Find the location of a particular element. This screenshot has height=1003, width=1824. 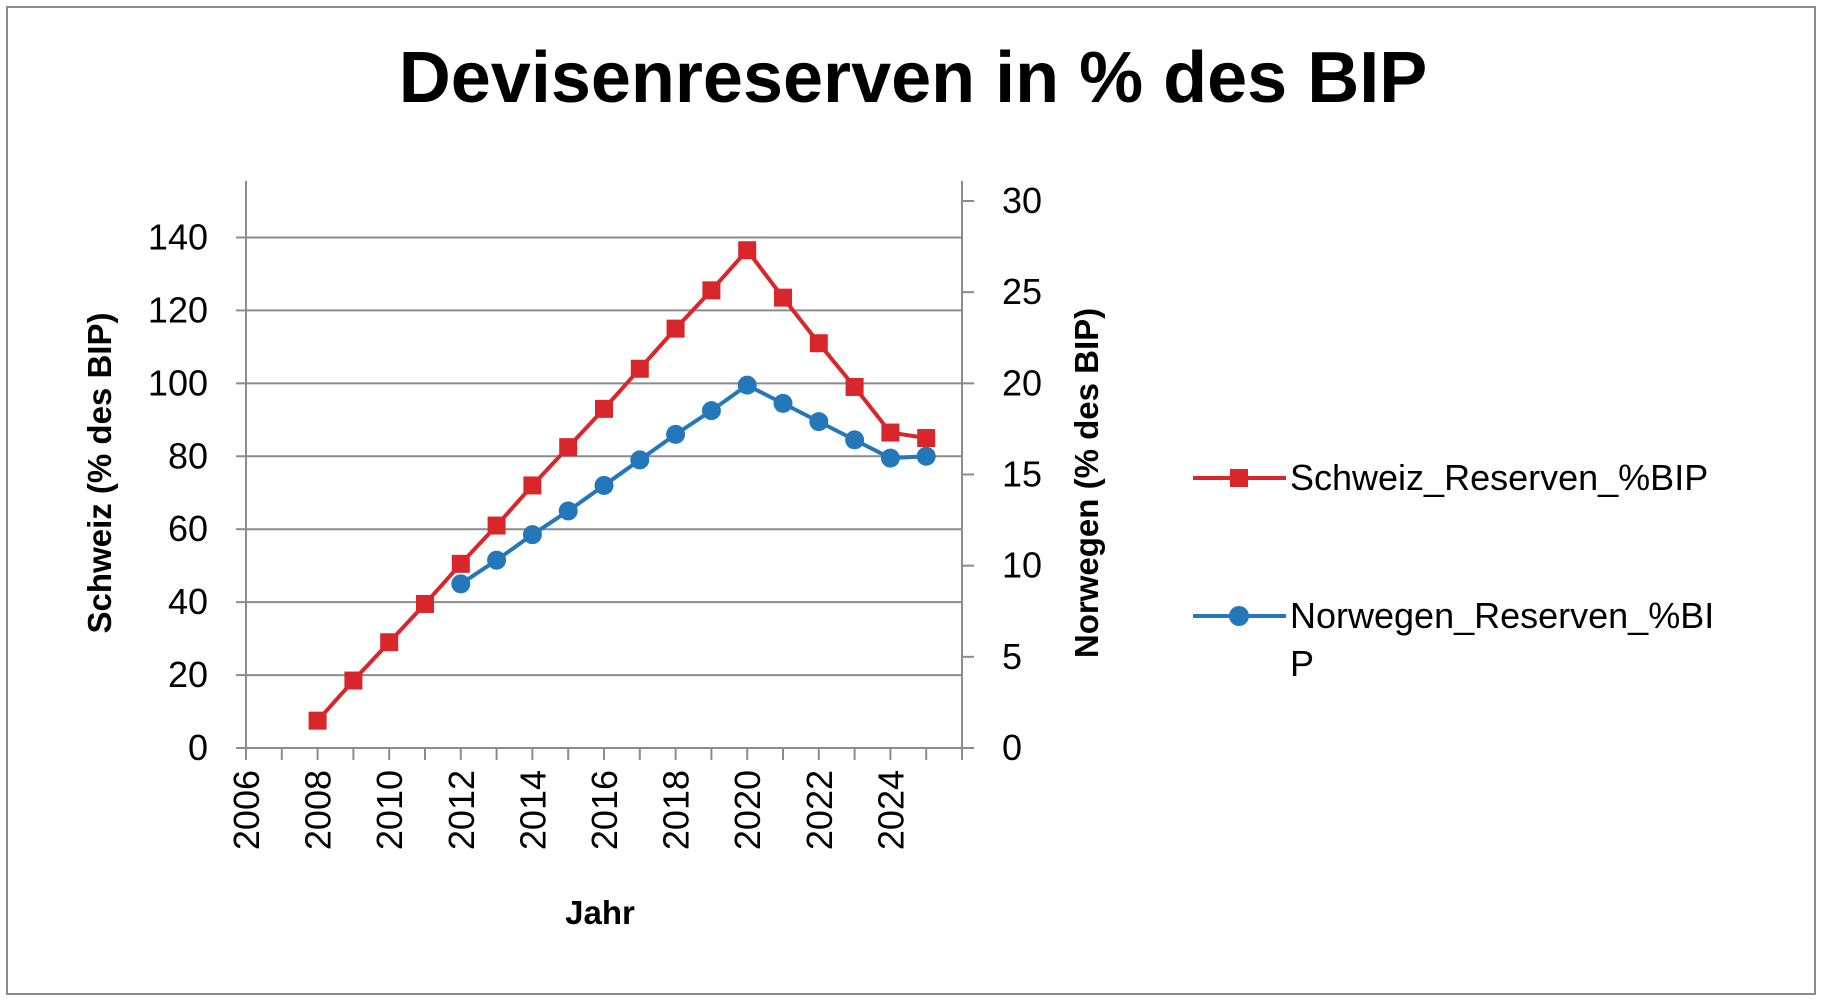

y-left-tick-label: 80 is located at coordinates (188, 455).